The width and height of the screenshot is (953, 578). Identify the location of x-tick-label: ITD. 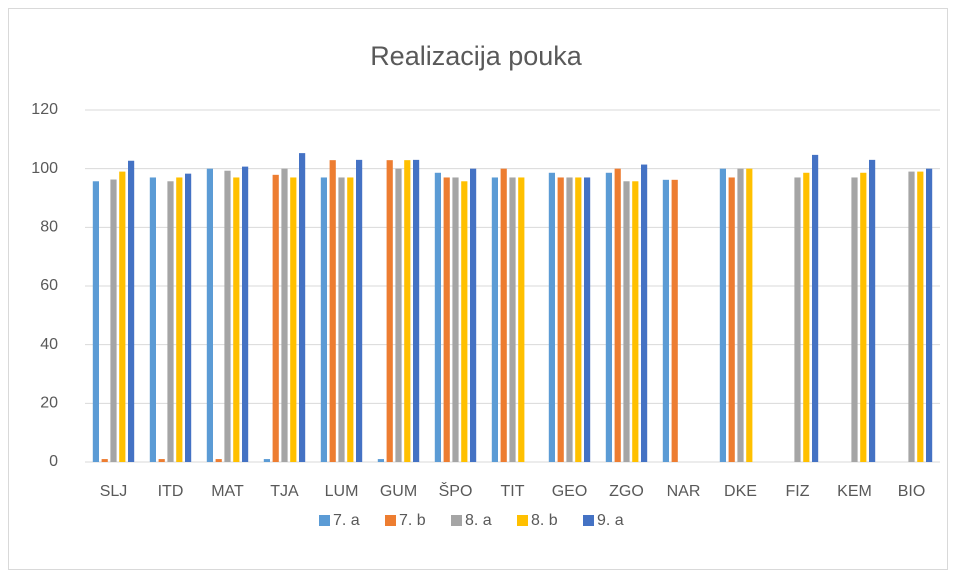
(171, 491).